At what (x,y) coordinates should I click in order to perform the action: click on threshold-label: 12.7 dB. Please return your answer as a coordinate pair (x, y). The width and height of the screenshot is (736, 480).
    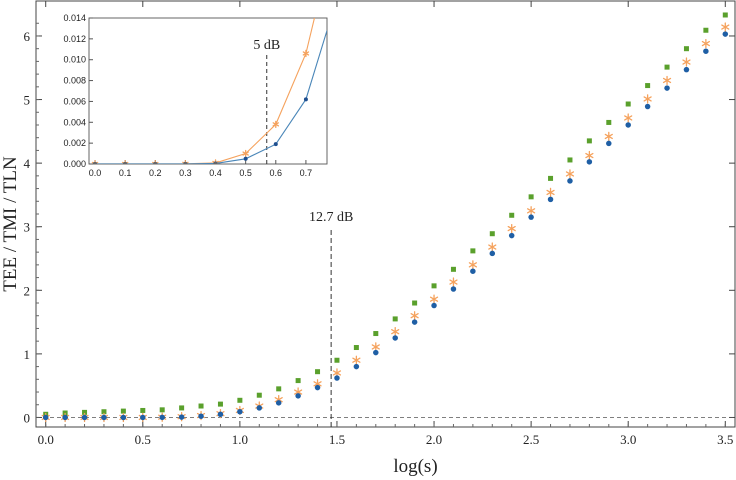
    Looking at the image, I should click on (331, 217).